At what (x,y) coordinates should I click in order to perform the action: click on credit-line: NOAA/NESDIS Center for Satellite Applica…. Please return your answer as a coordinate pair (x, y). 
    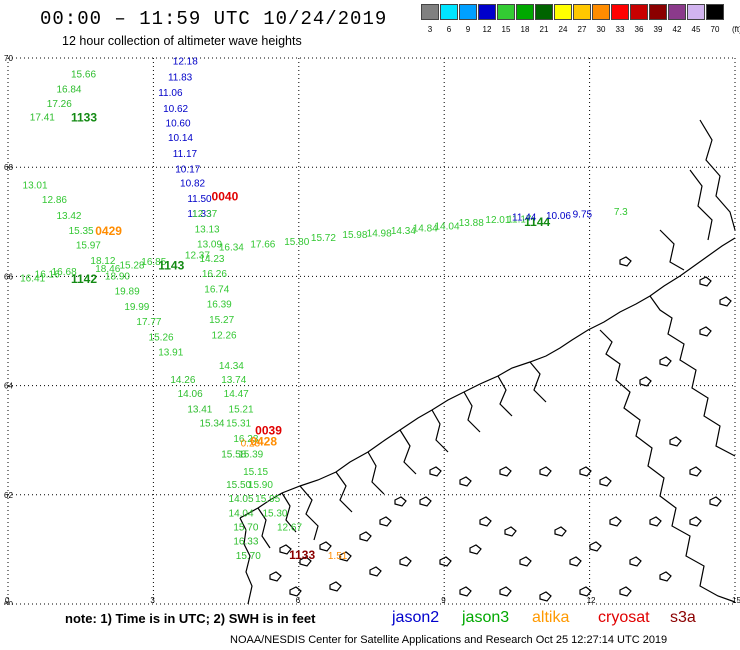
    Looking at the image, I should click on (449, 640).